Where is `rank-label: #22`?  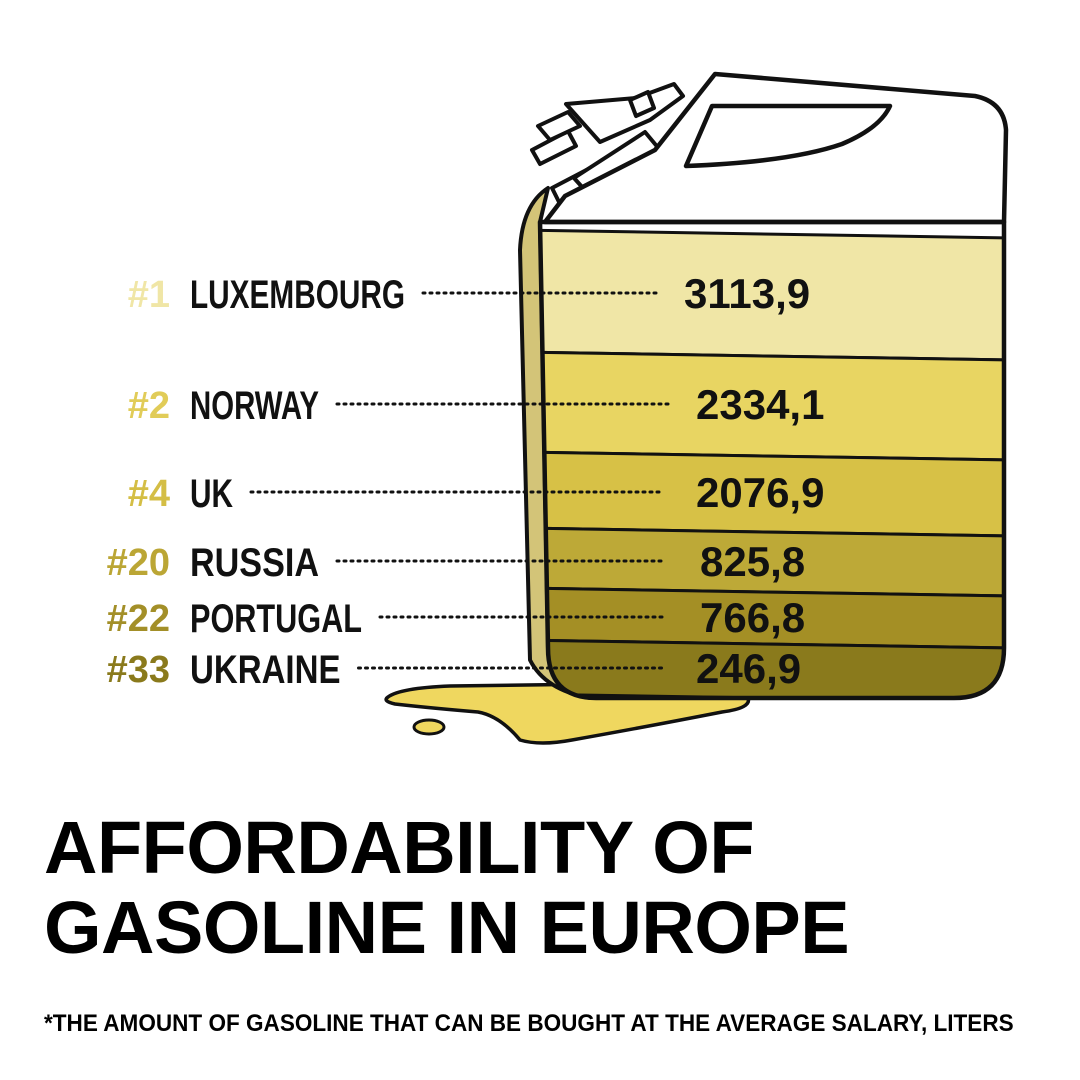
rank-label: #22 is located at coordinates (138, 619).